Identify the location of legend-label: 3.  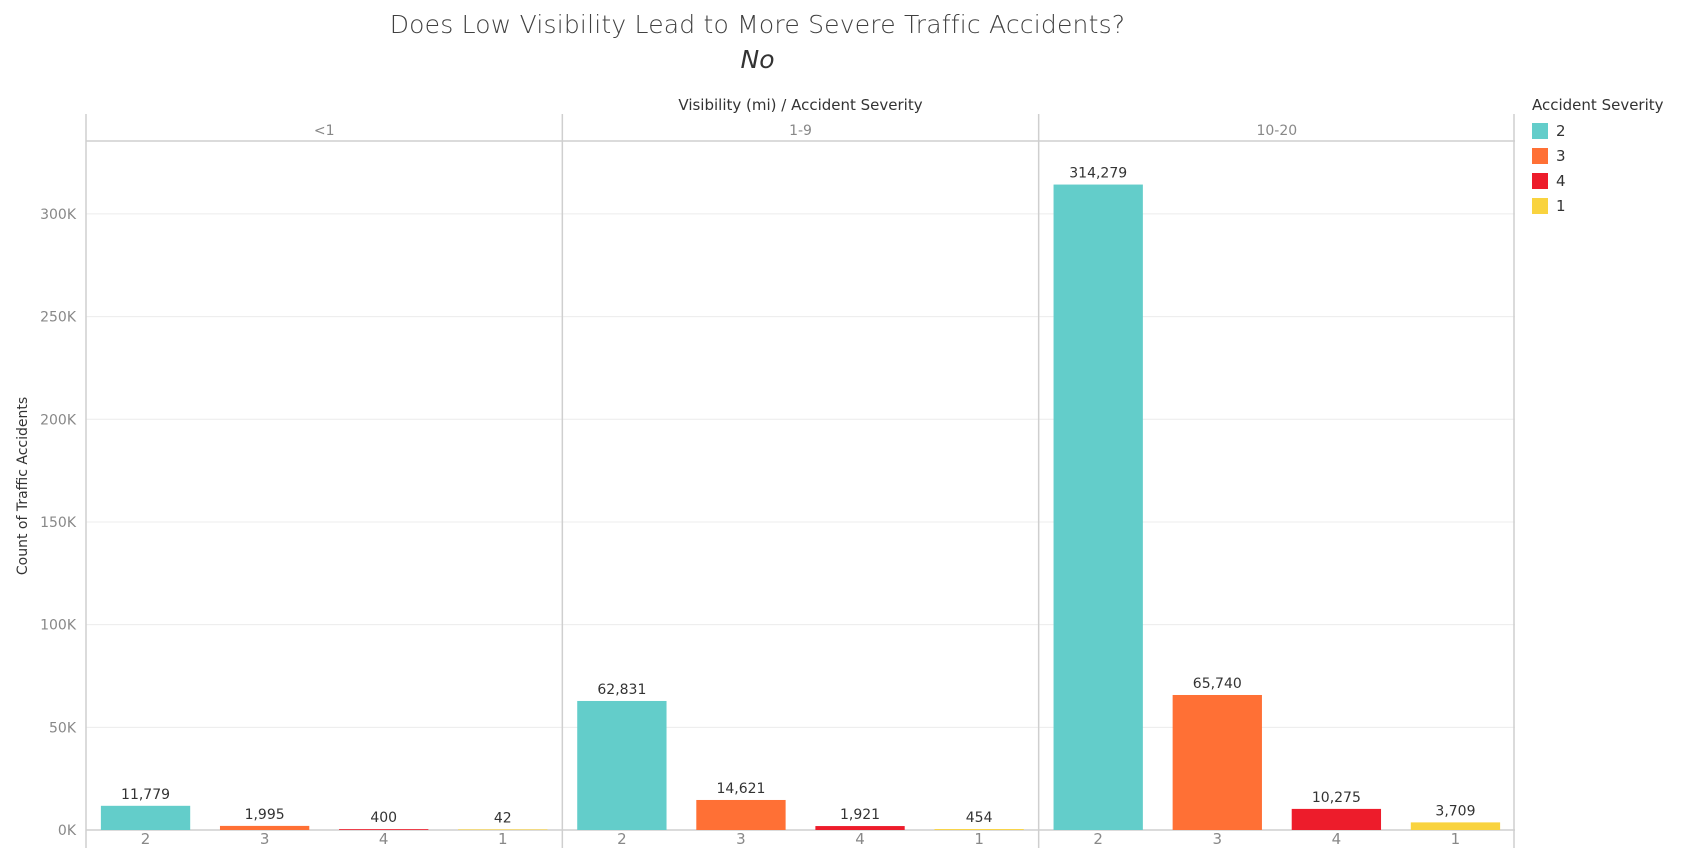
(1561, 155).